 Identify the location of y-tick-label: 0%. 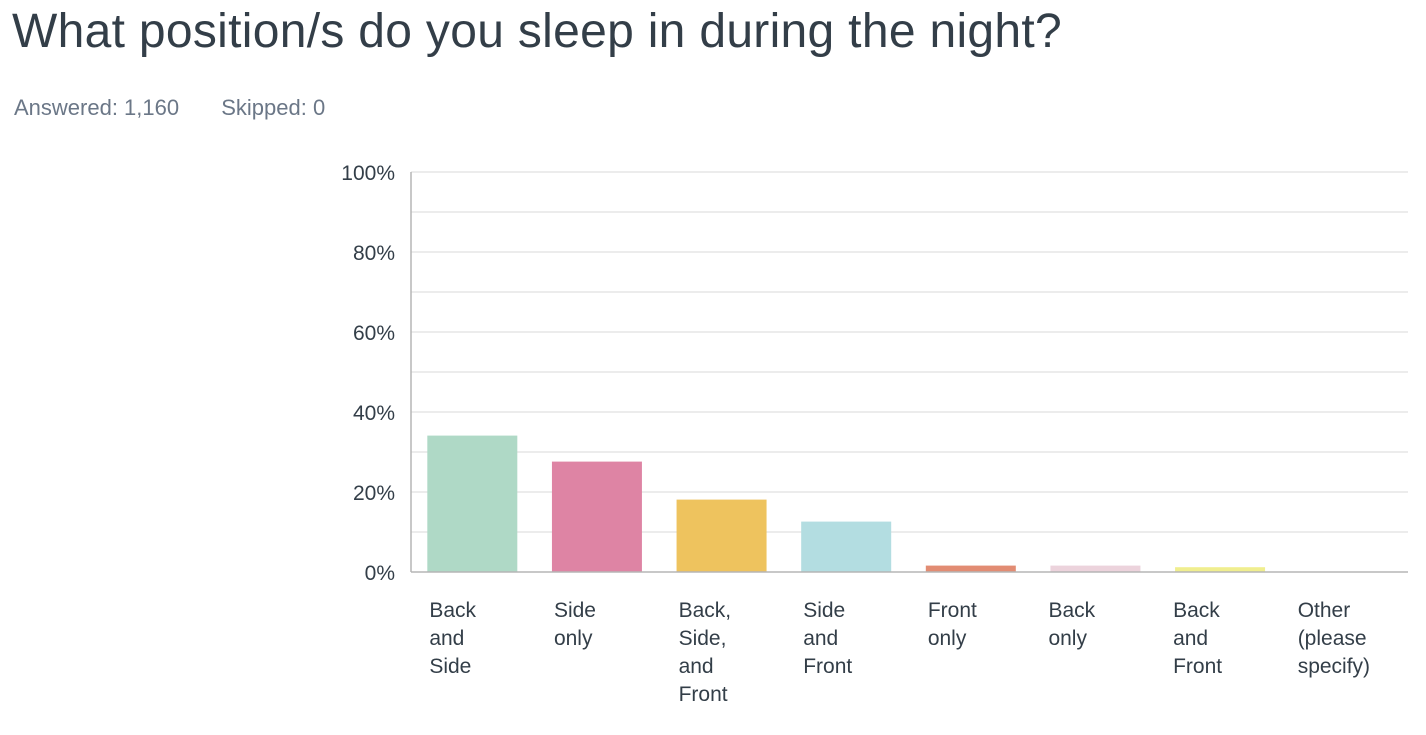
(380, 573).